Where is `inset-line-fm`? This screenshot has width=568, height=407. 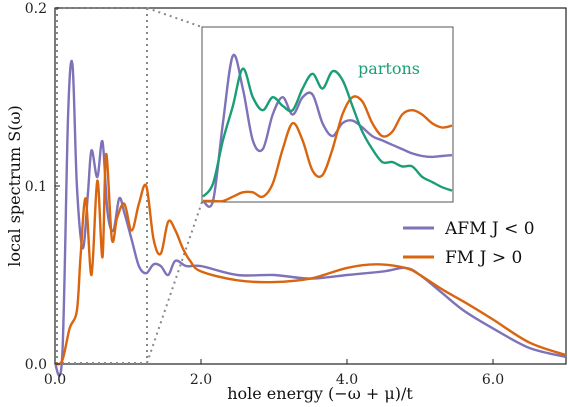 inset-line-fm is located at coordinates (328, 149).